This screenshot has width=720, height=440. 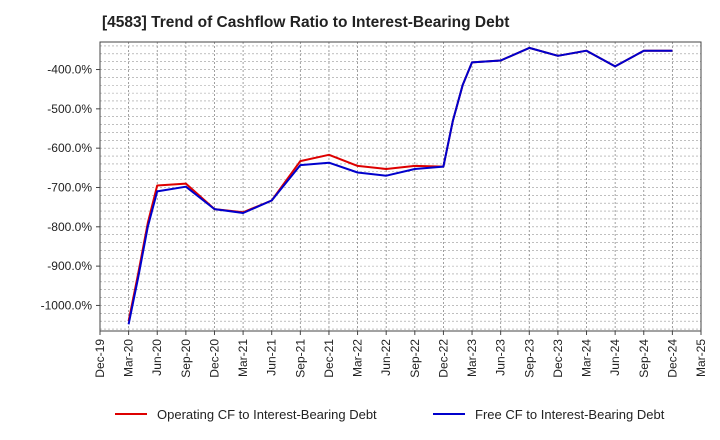 I want to click on x-tick-label: Dec-23, so click(x=558, y=358).